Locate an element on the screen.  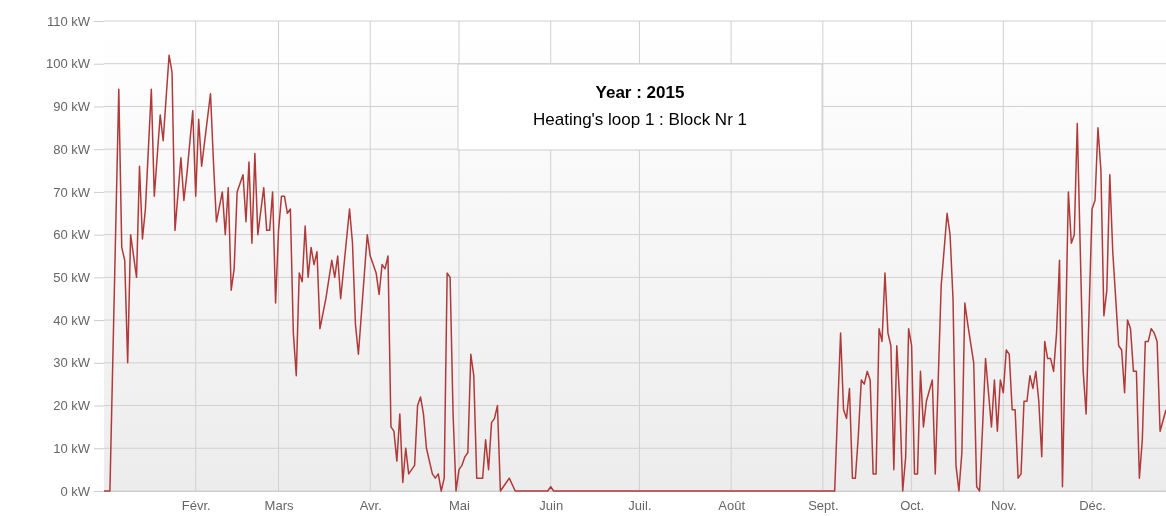
x-tick-label: Juin is located at coordinates (551, 506).